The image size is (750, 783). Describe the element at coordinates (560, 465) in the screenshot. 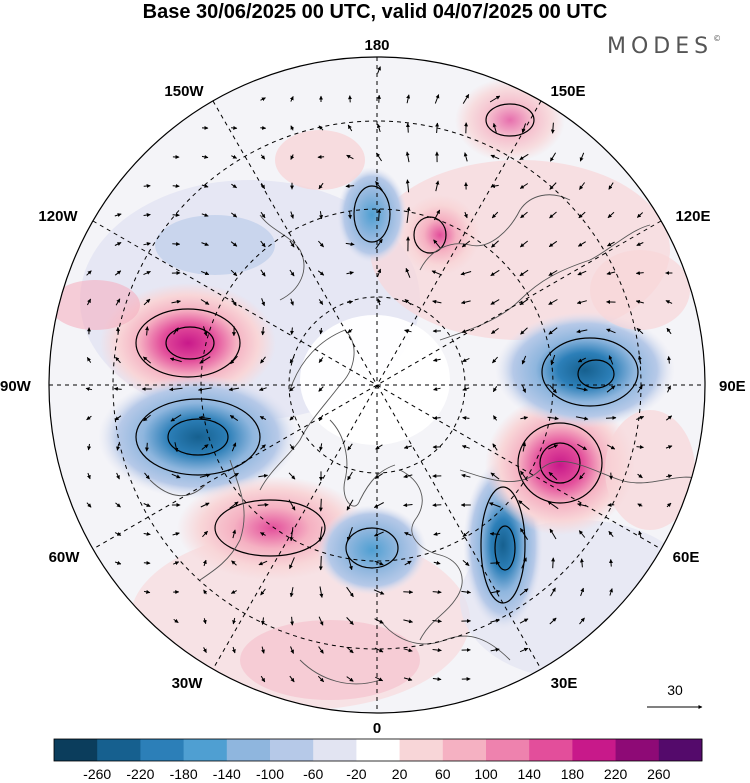

I see `positive-anomaly-west-siberia` at that location.